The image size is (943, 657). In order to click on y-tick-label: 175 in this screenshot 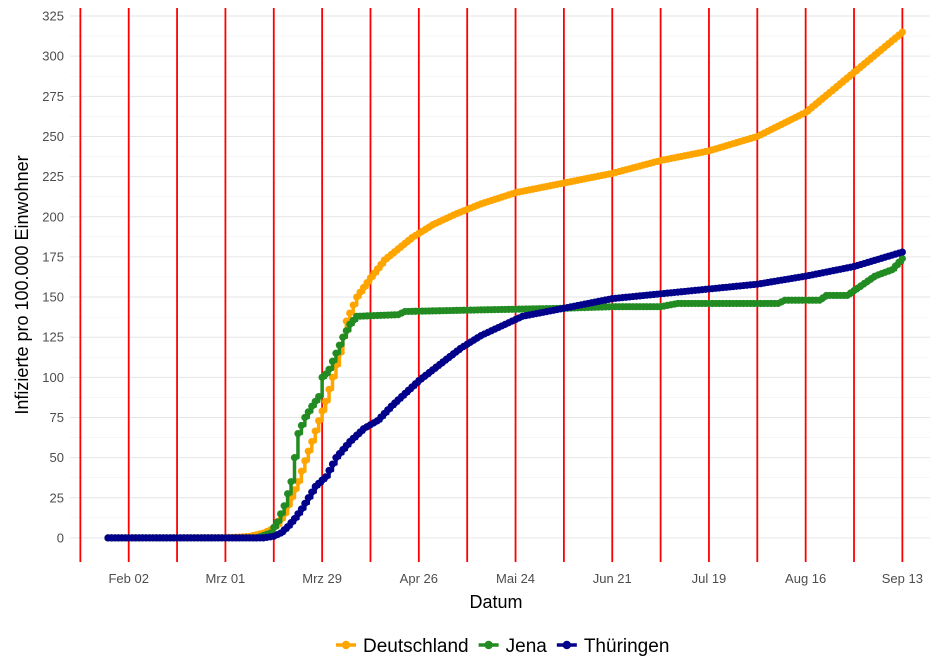, I will do `click(53, 256)`.